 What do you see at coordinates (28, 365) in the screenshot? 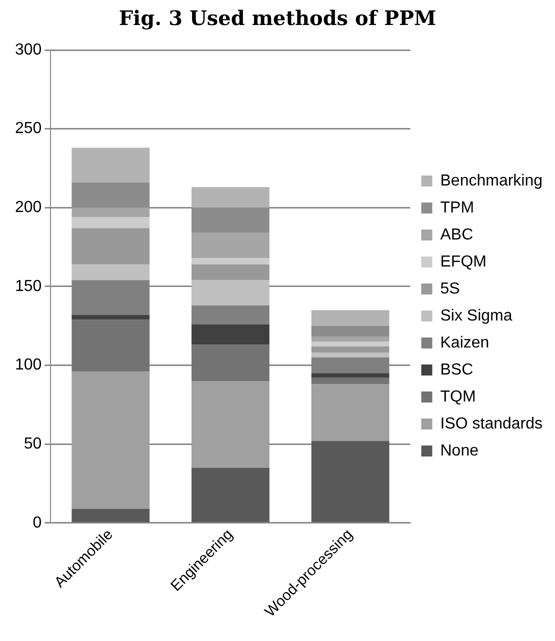
I see `y-tick-label: 100` at bounding box center [28, 365].